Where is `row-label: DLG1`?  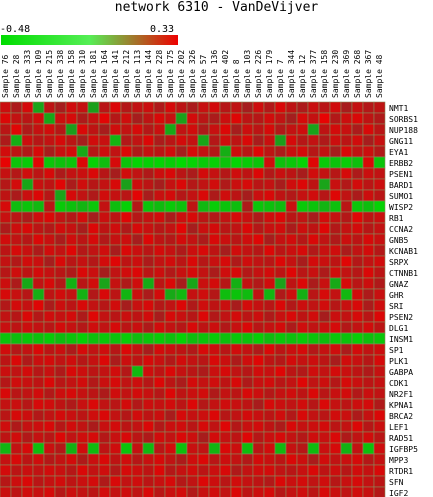
row-label: DLG1 is located at coordinates (398, 328).